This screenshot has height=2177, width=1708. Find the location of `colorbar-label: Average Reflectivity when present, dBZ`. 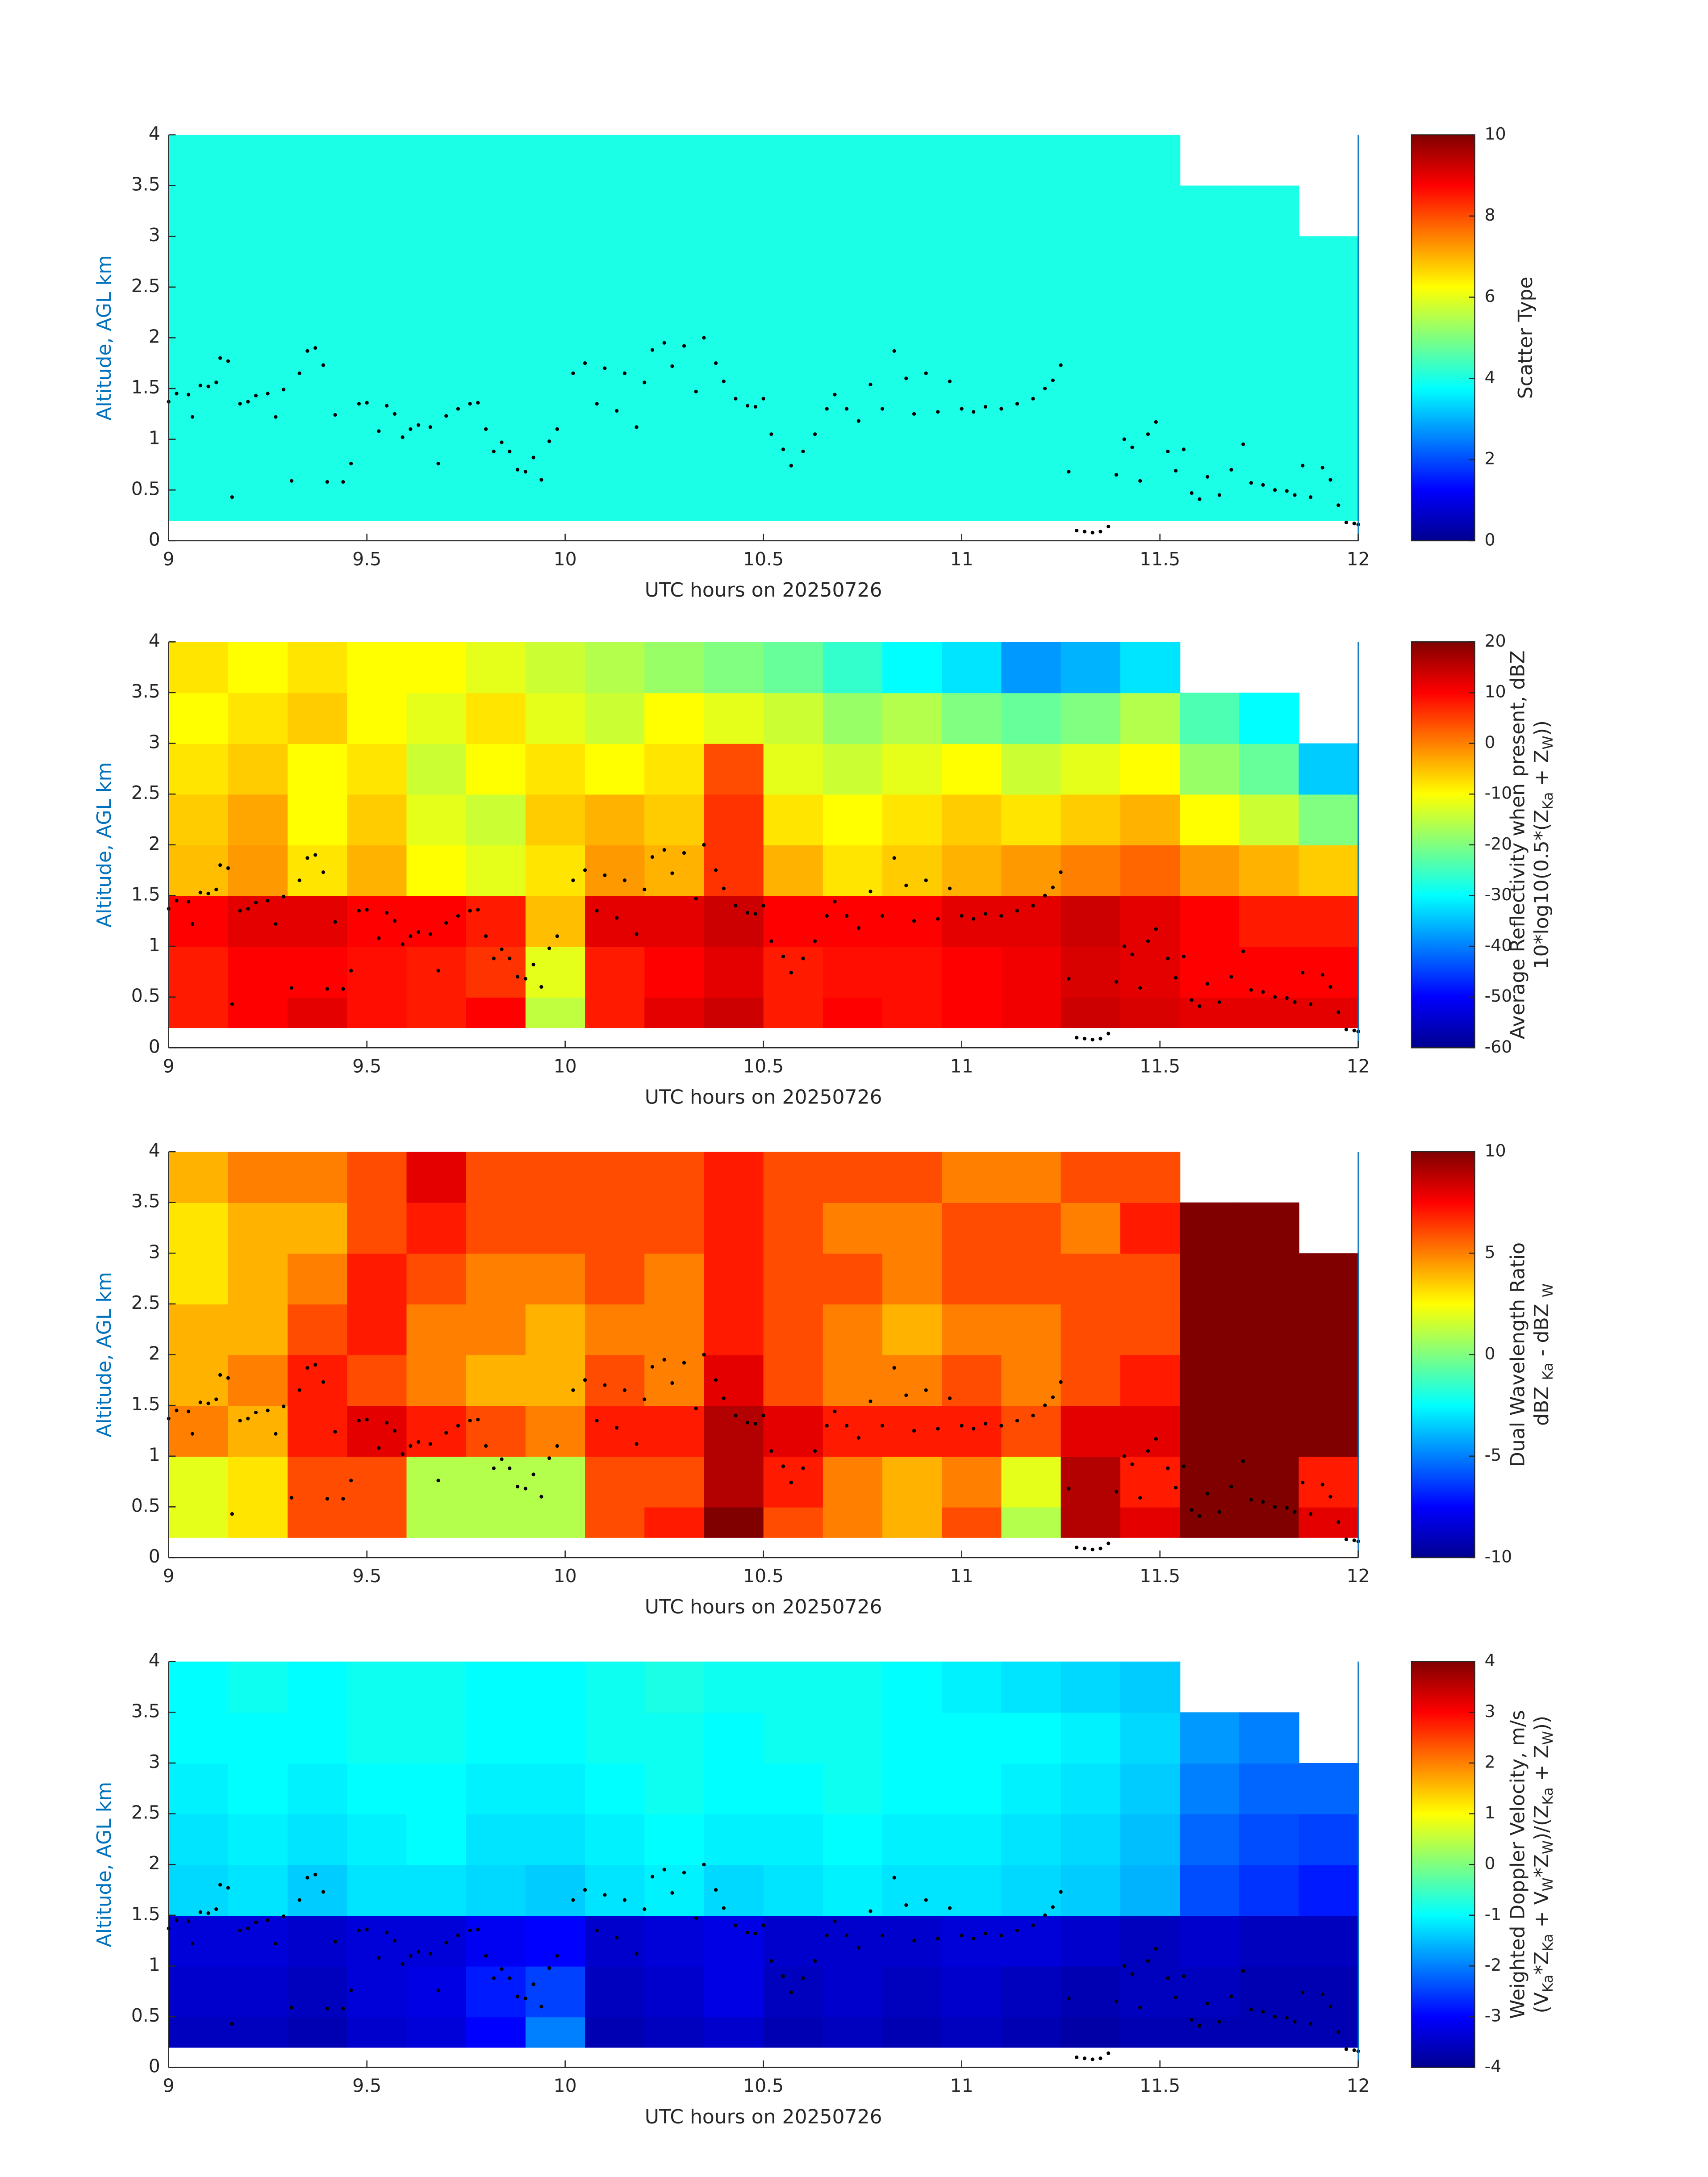

colorbar-label: Average Reflectivity when present, dBZ is located at coordinates (1518, 844).